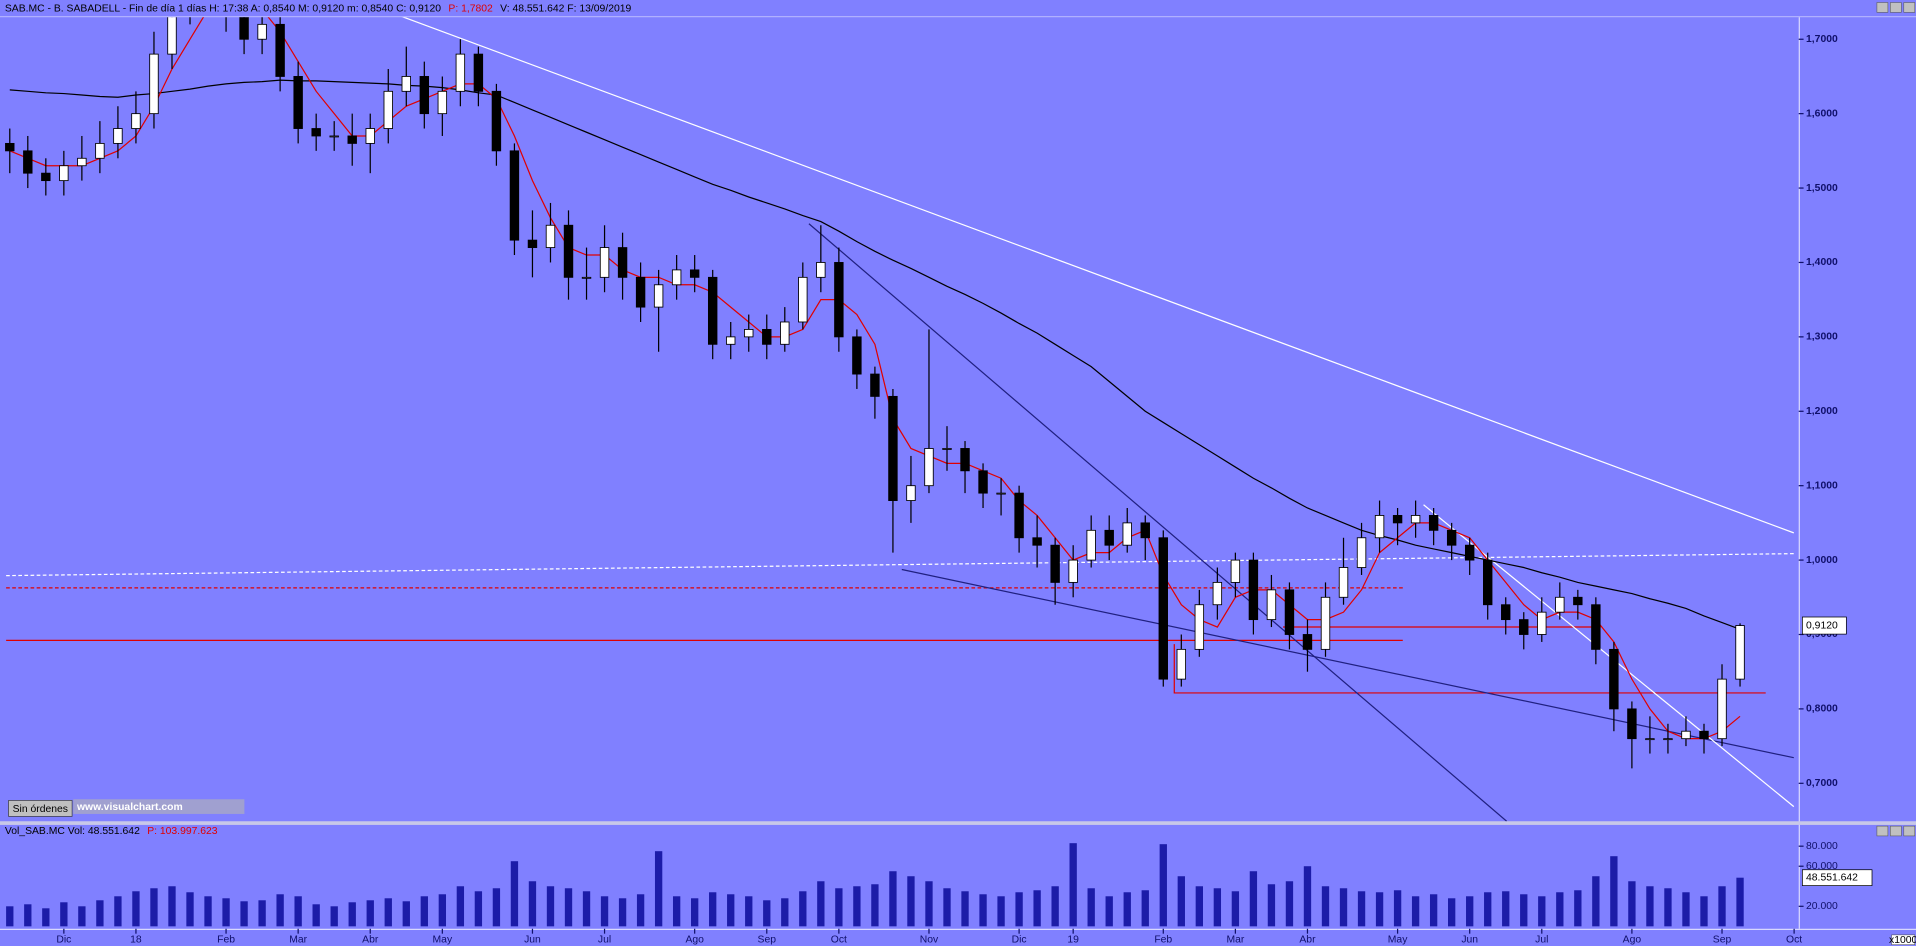 The image size is (1916, 946). I want to click on vol-close-button, so click(1909, 831).